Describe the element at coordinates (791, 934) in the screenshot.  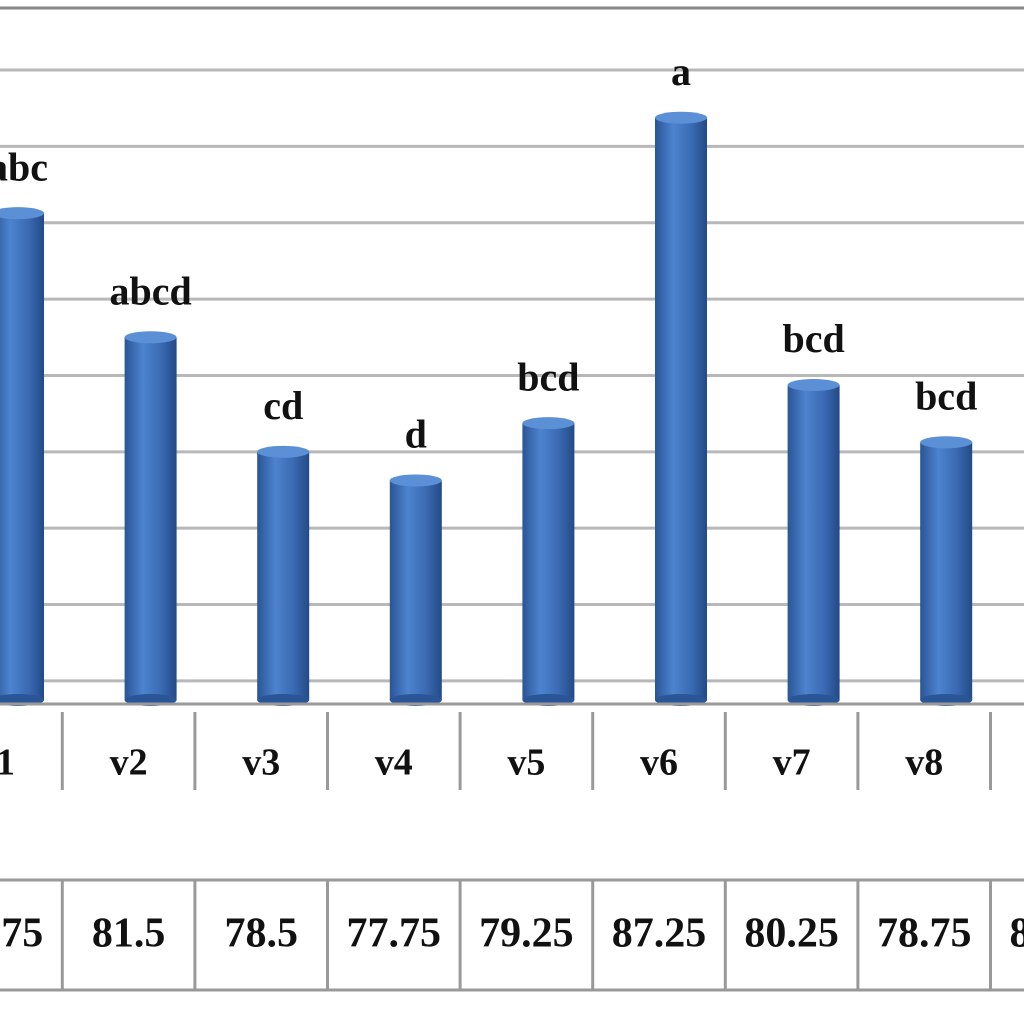
I see `table-value: 80.25` at that location.